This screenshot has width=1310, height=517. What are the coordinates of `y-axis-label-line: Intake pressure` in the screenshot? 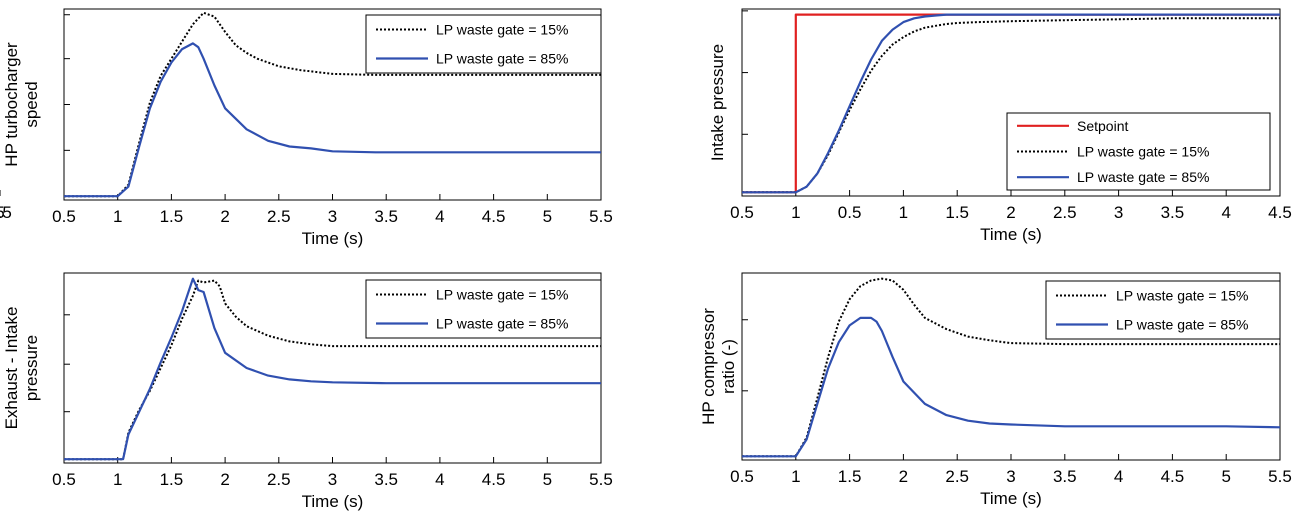 It's located at (717, 102).